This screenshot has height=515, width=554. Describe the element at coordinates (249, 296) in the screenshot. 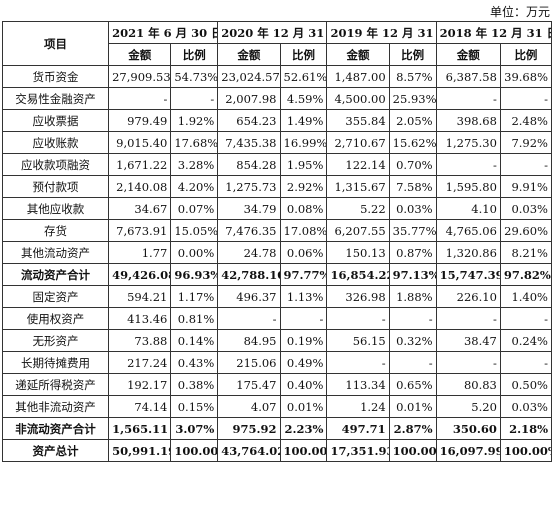

I see `amount-cell: 496.37` at that location.